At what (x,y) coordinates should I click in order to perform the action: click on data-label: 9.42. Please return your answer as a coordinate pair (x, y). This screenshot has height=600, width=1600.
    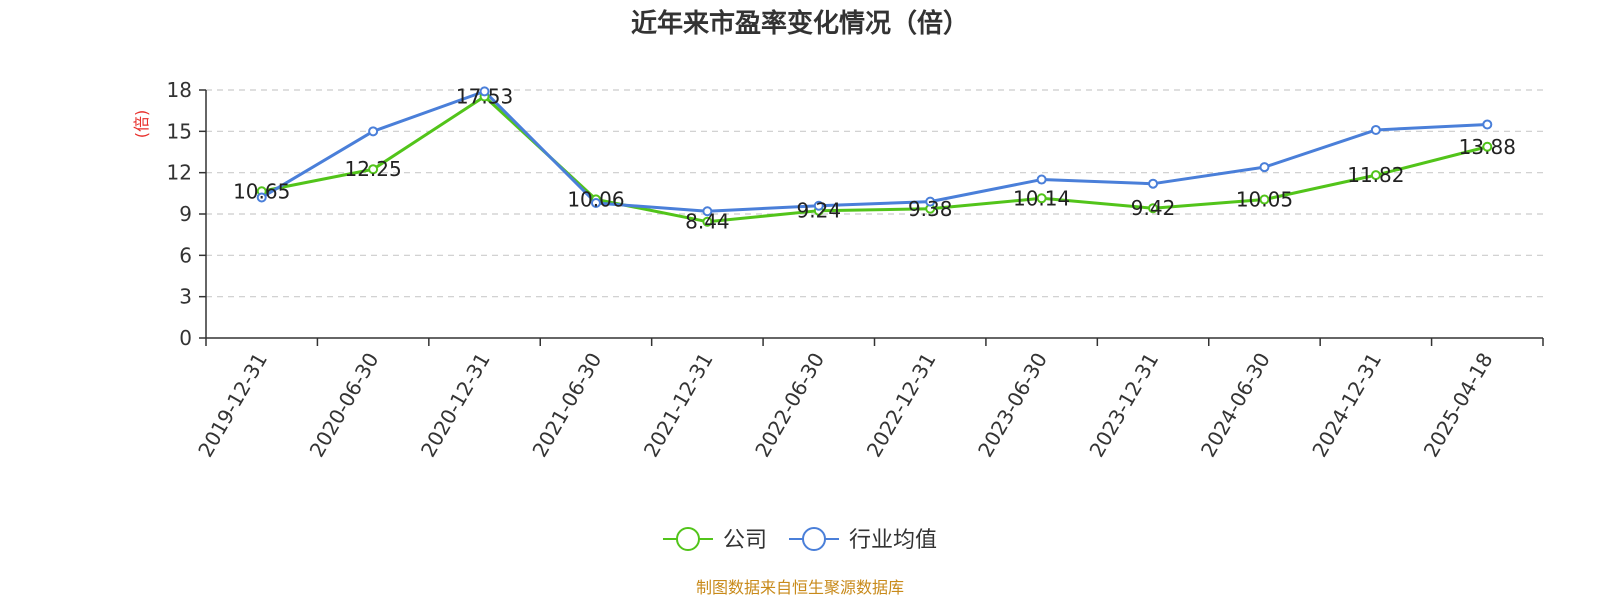
    Looking at the image, I should click on (1153, 208).